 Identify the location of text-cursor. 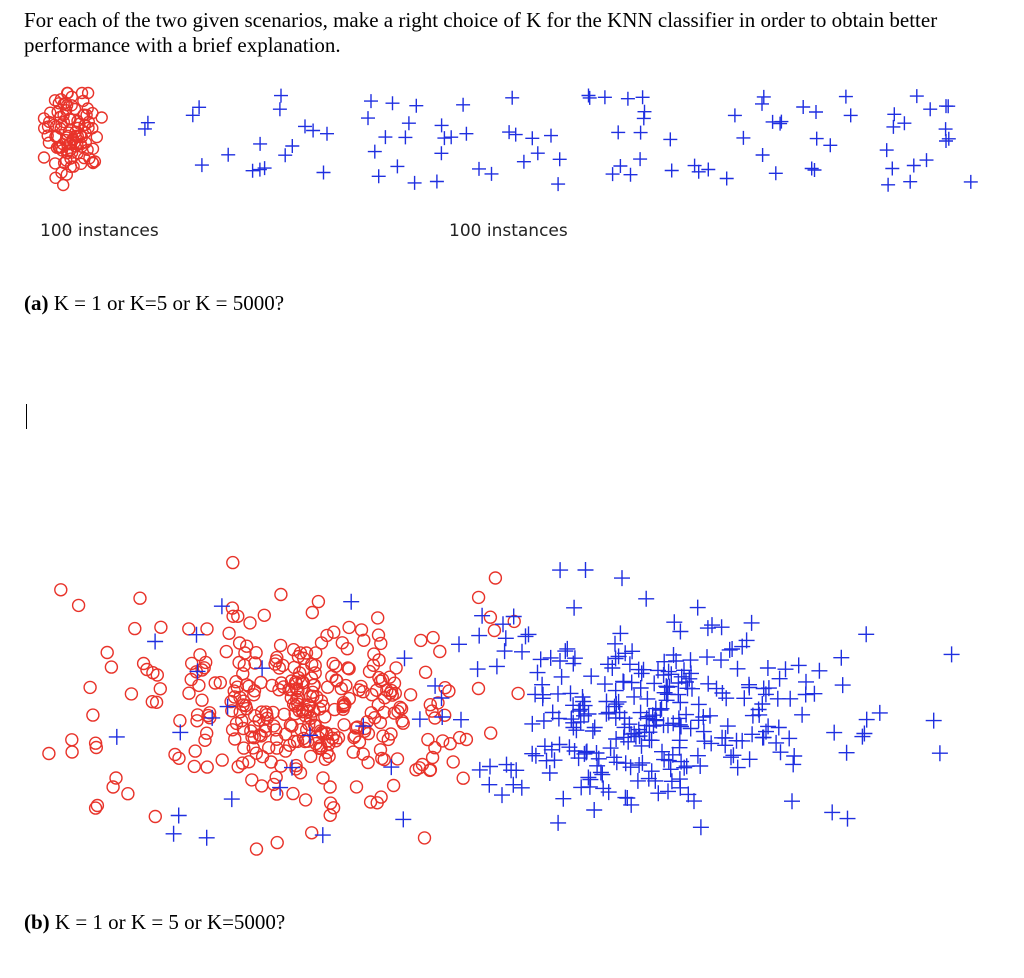
(26, 416).